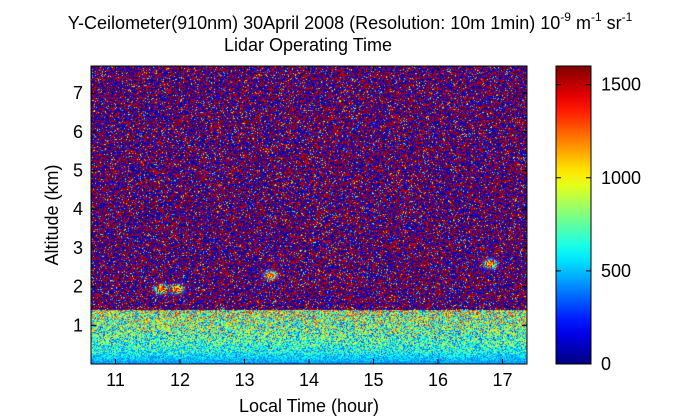 This screenshot has height=420, width=700. I want to click on colorbar-tick-label: 0, so click(606, 364).